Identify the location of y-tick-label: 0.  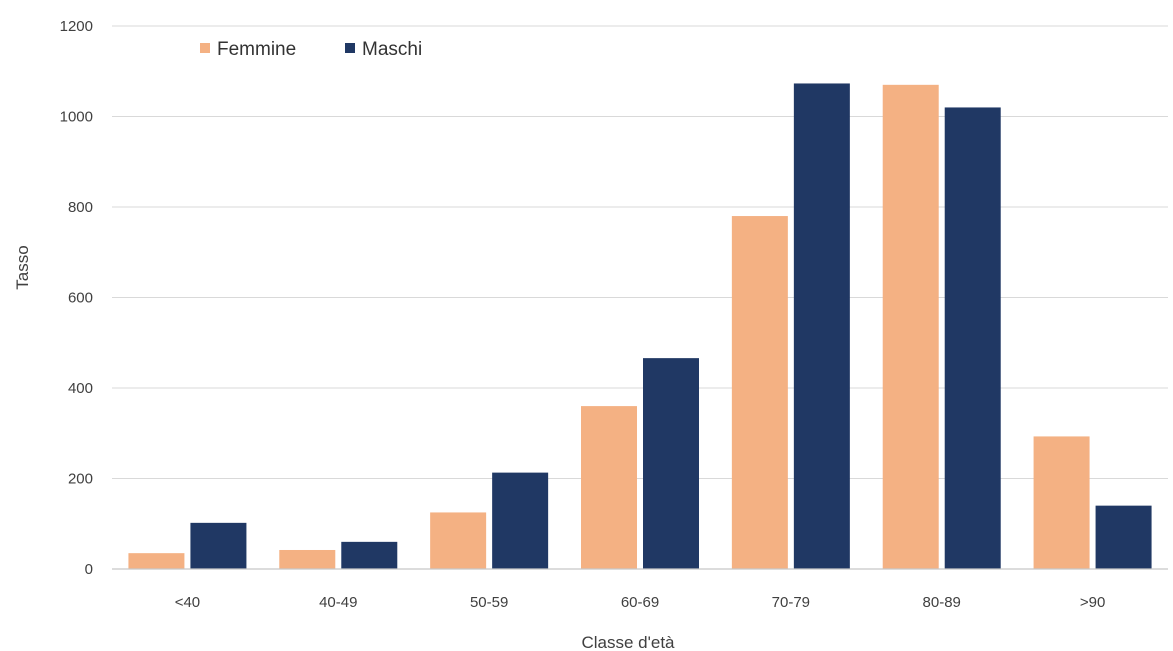
(89, 569).